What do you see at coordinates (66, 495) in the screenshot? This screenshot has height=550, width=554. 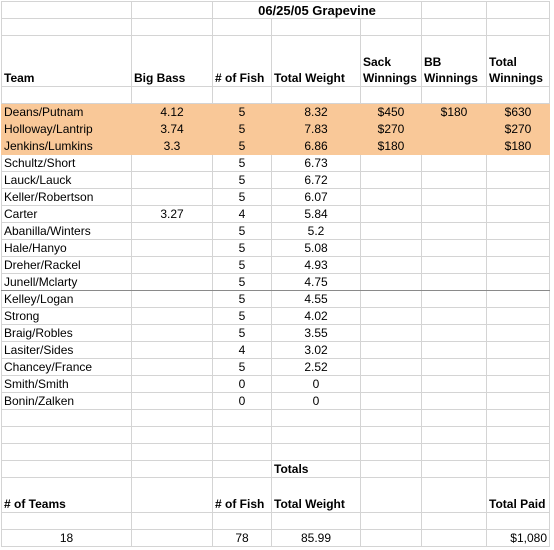 I see `totals-num-teams-label: # of Teams` at bounding box center [66, 495].